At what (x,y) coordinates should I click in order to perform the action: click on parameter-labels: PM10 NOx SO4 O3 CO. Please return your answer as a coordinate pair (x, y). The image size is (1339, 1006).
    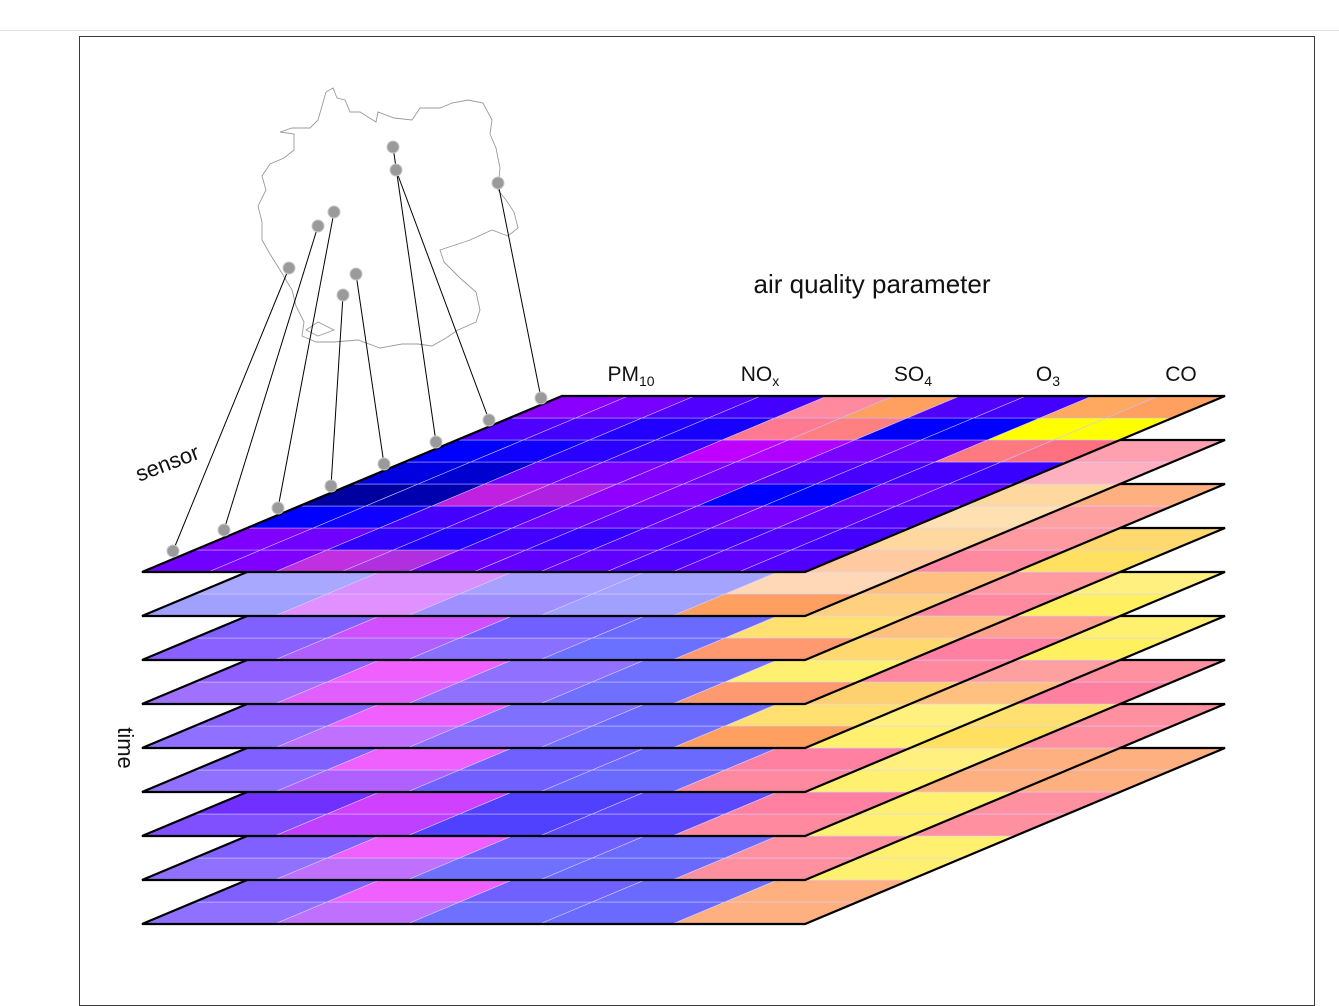
    Looking at the image, I should click on (901, 376).